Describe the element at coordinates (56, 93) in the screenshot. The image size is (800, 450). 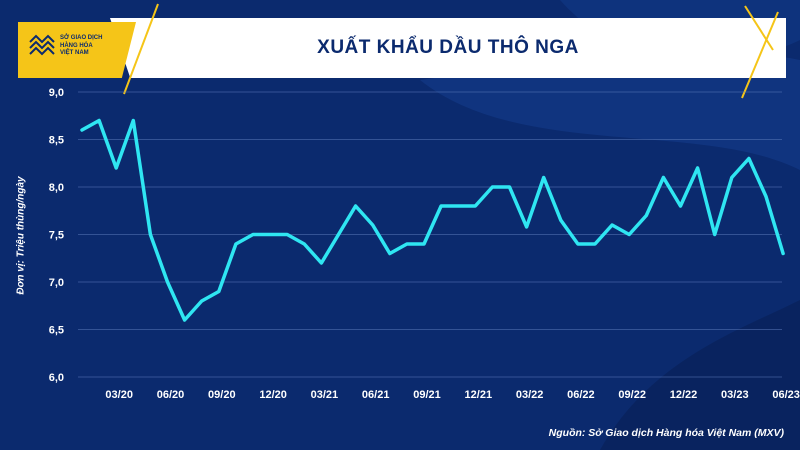
I see `y-tick-label: 9,0` at that location.